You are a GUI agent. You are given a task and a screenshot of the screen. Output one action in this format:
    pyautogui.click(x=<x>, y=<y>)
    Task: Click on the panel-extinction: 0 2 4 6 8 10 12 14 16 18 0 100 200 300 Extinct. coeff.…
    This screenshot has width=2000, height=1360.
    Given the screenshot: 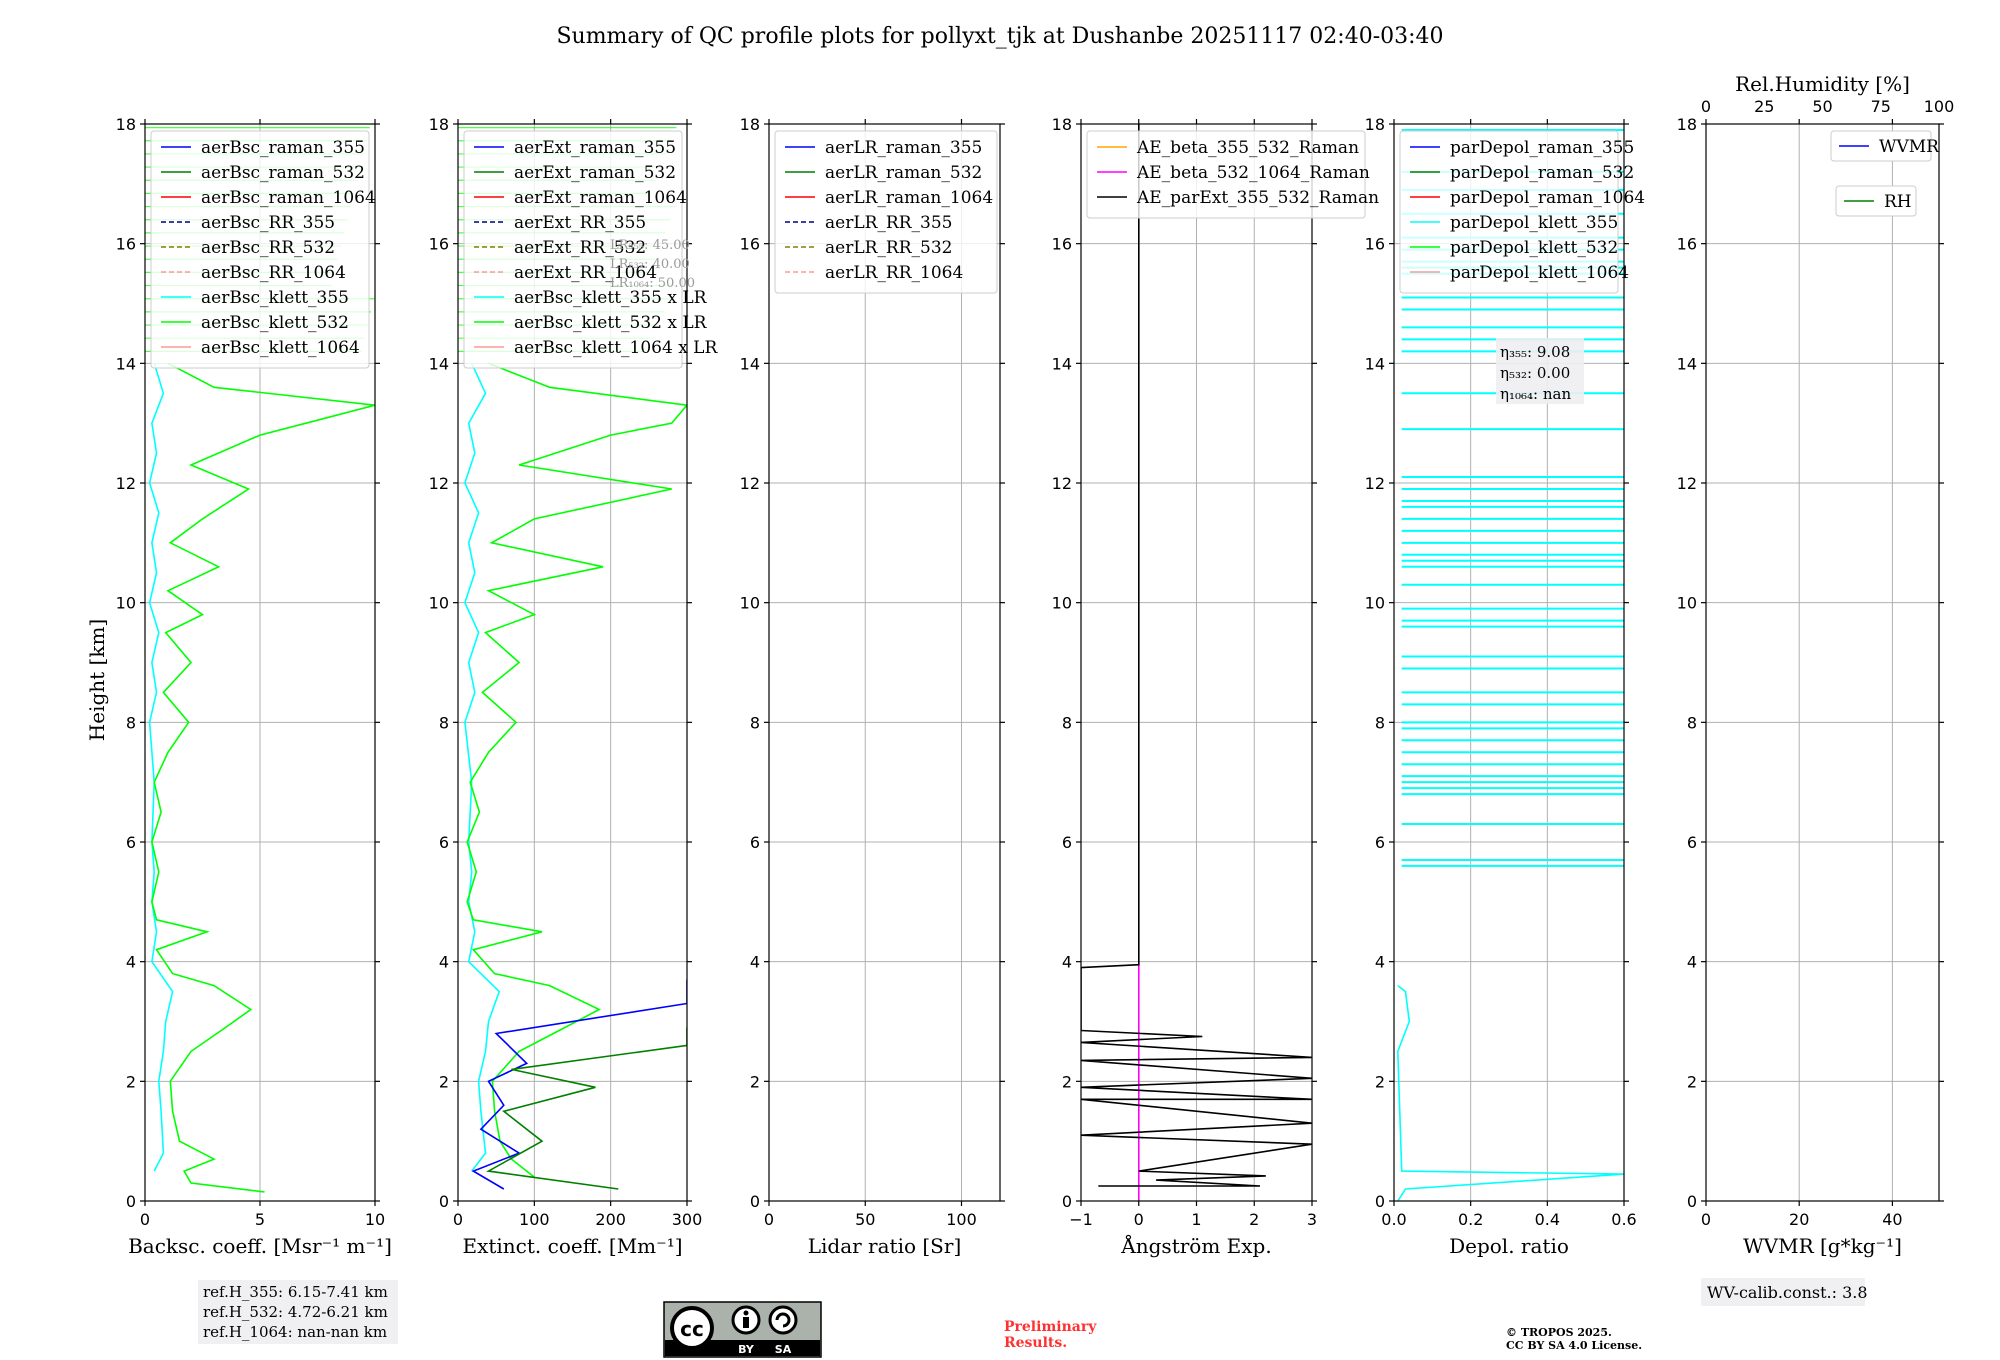 What is the action you would take?
    pyautogui.click(x=574, y=686)
    